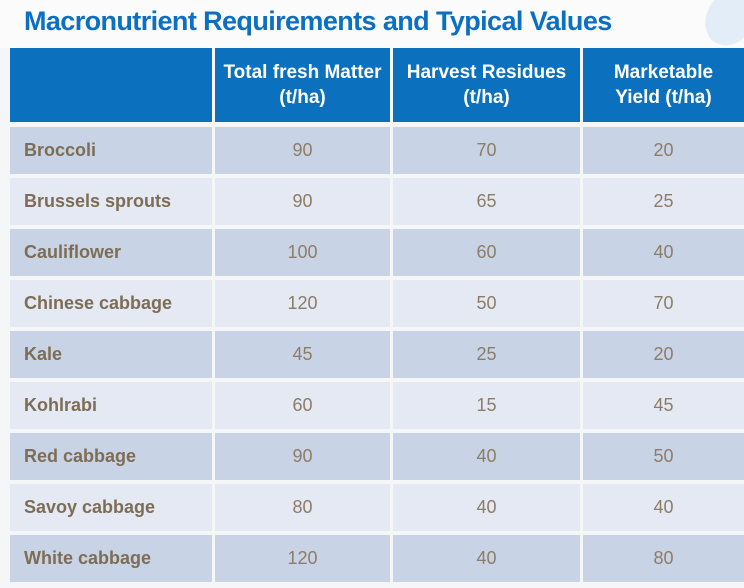 This screenshot has height=588, width=744. I want to click on row-label: Kale, so click(111, 354).